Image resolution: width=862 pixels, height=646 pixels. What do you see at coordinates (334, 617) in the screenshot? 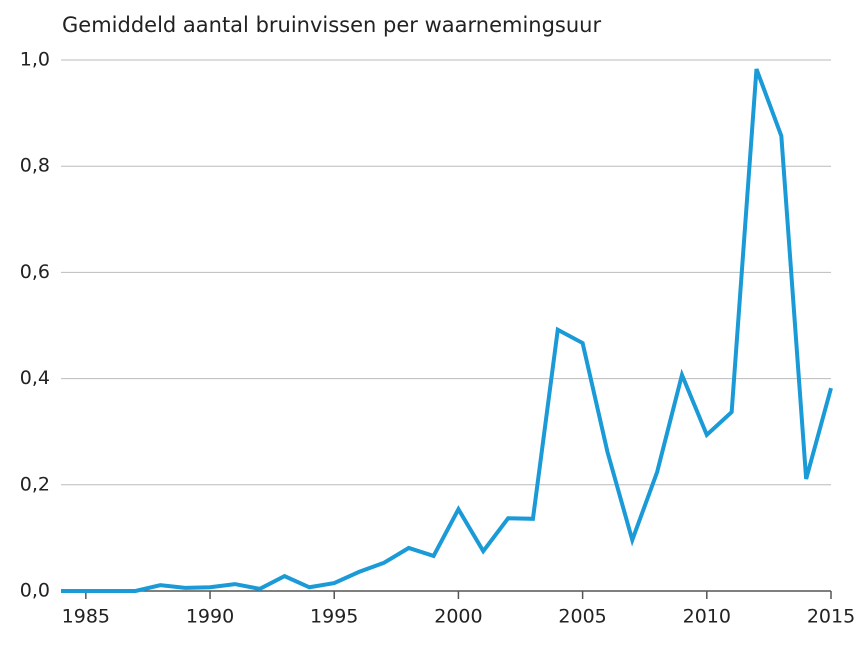
I see `x-tick-label: 1995` at bounding box center [334, 617].